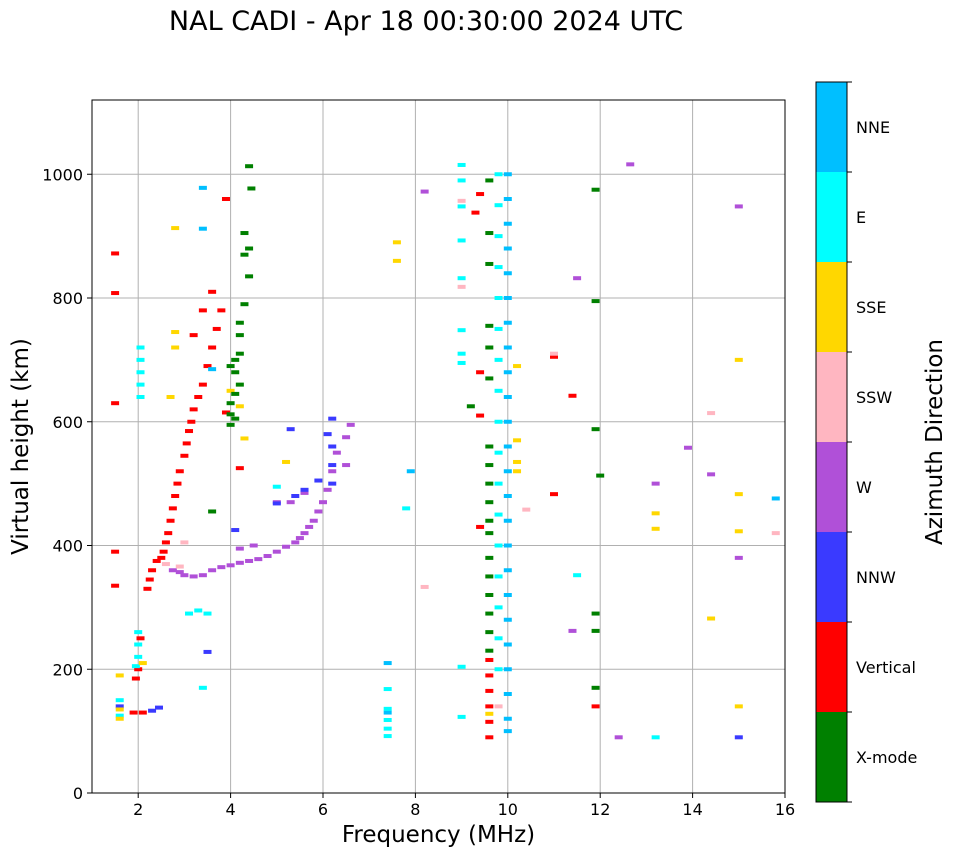  Describe the element at coordinates (78, 793) in the screenshot. I see `y-tick-label: 0` at that location.